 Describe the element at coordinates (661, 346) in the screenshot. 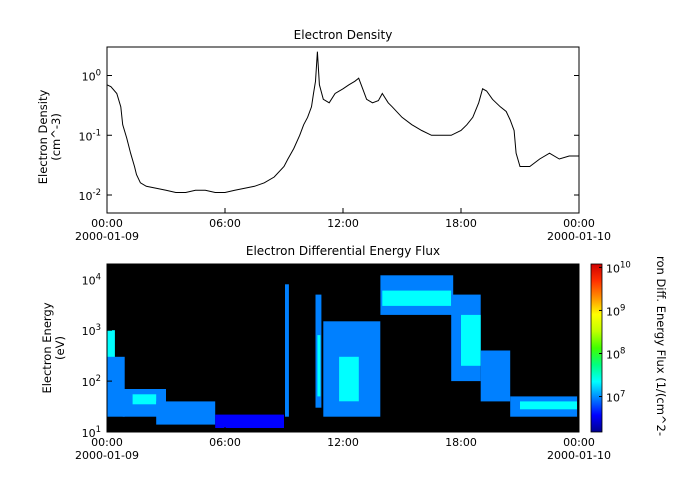

I see `colorbar-label: ron Diff. Energy Flux (1/(cm^2-` at that location.